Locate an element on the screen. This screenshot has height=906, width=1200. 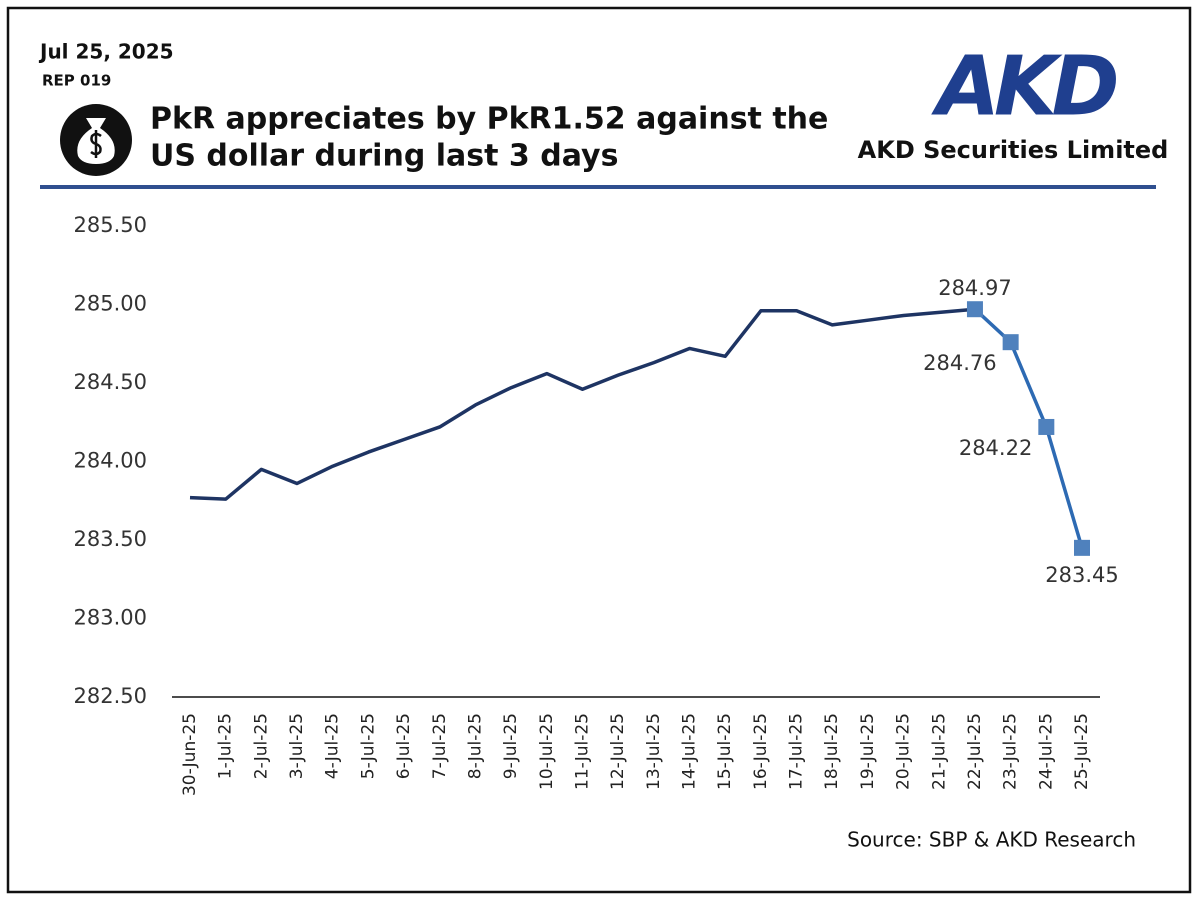
x-tick-label: 24-Jul-25 is located at coordinates (1046, 751).